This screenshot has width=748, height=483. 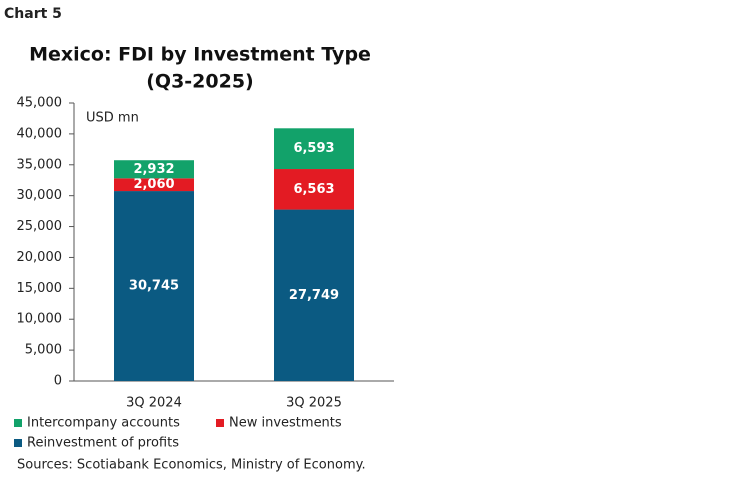 I want to click on data-label: 6,593, so click(x=313, y=148).